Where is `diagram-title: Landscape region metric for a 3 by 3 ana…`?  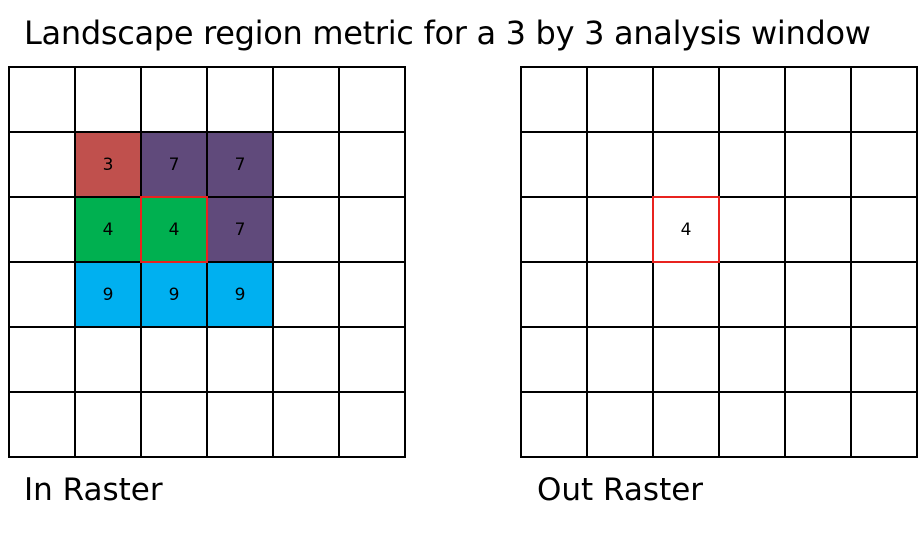
diagram-title: Landscape region metric for a 3 by 3 ana… is located at coordinates (447, 33).